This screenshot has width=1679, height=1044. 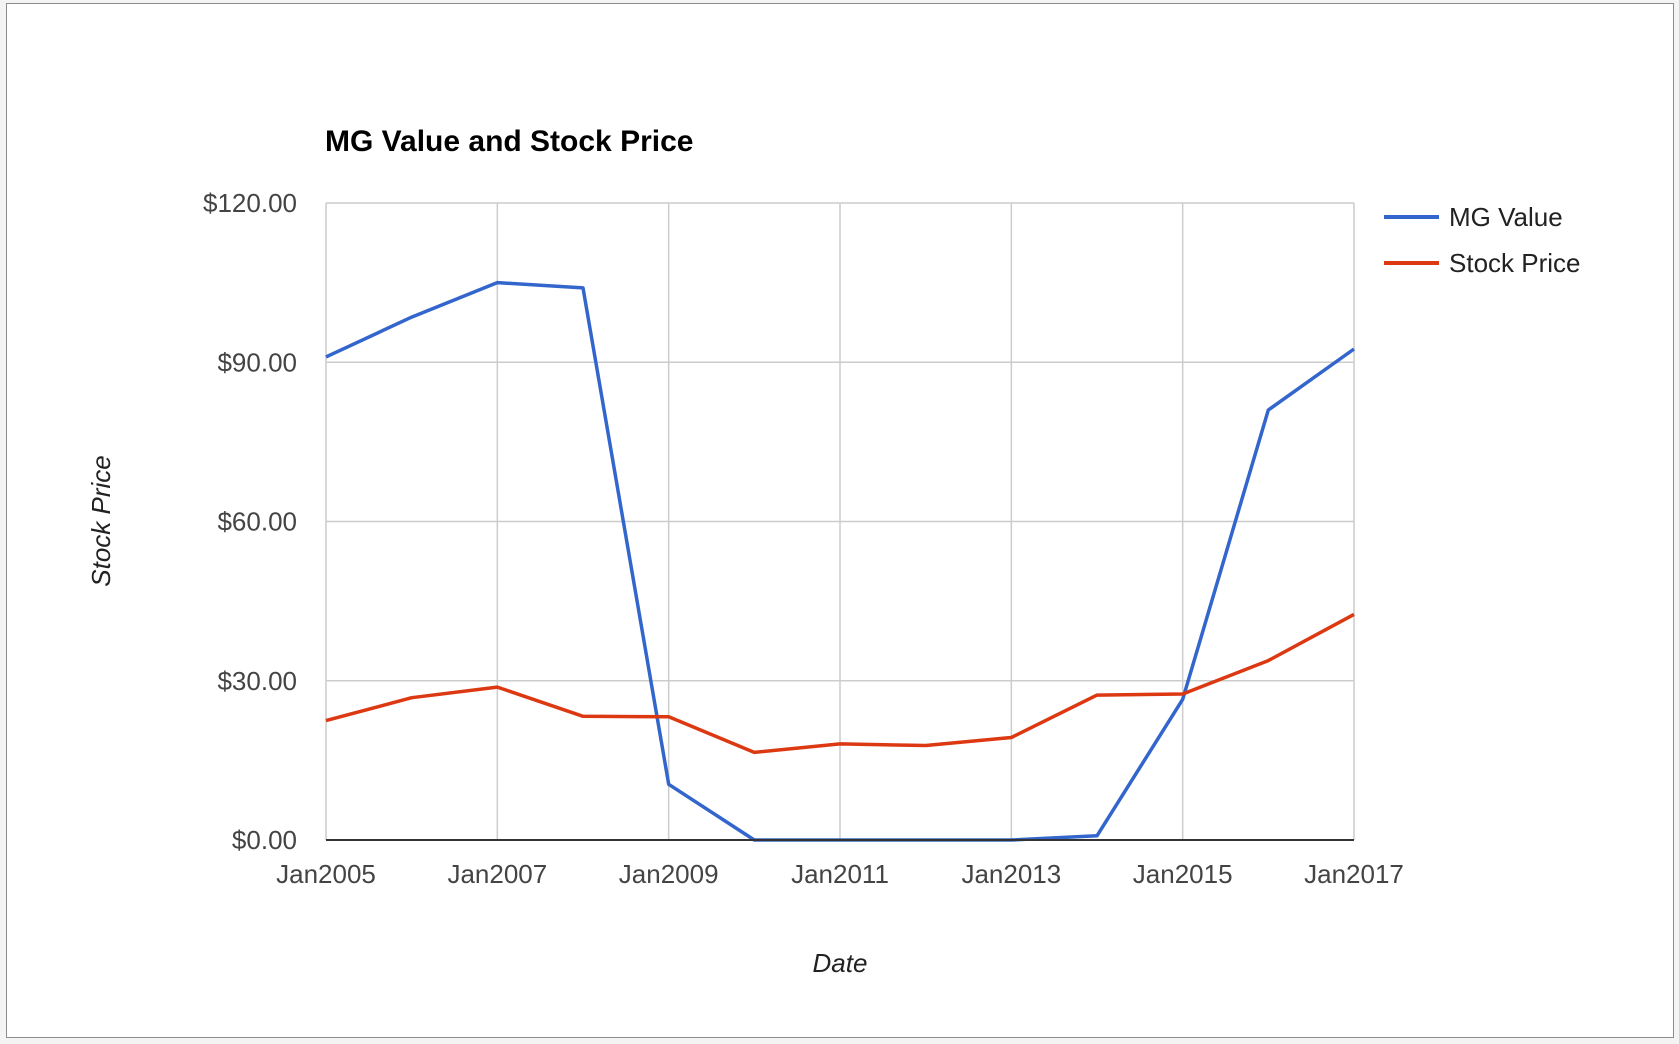 What do you see at coordinates (1183, 874) in the screenshot?
I see `x-tick-label: Jan2015` at bounding box center [1183, 874].